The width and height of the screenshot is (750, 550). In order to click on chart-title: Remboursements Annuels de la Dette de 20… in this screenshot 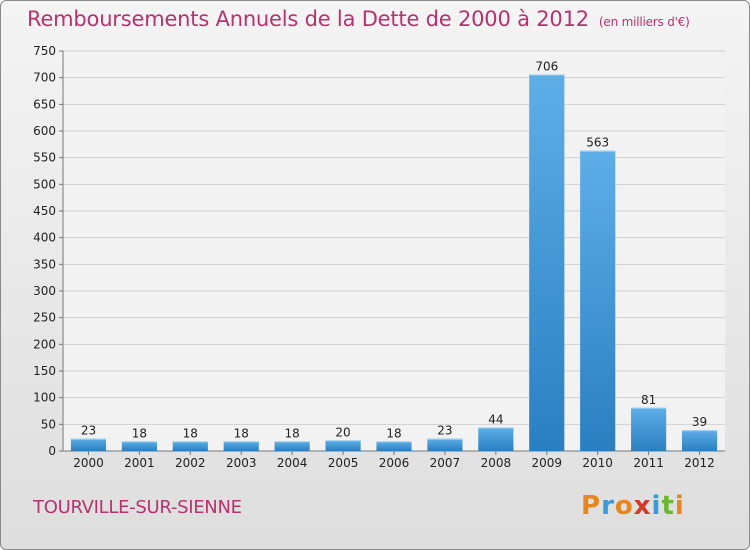, I will do `click(358, 19)`.